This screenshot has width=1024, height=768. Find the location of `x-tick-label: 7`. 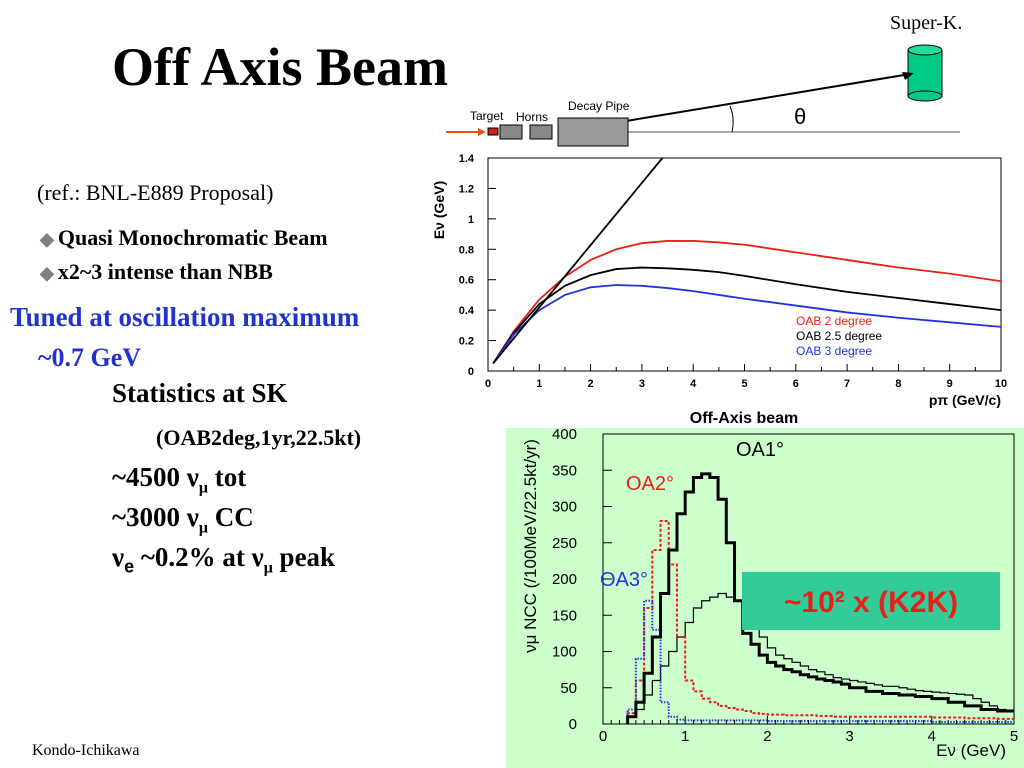

x-tick-label: 7 is located at coordinates (847, 384).